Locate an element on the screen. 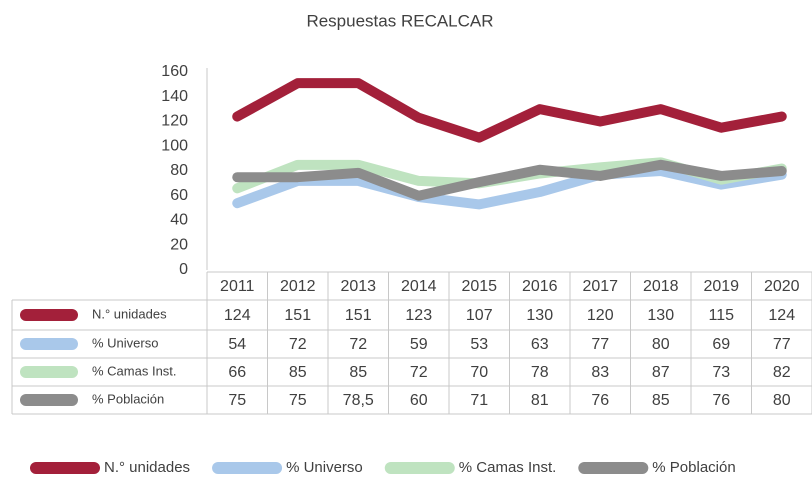  y-tick-label: 20 is located at coordinates (179, 244).